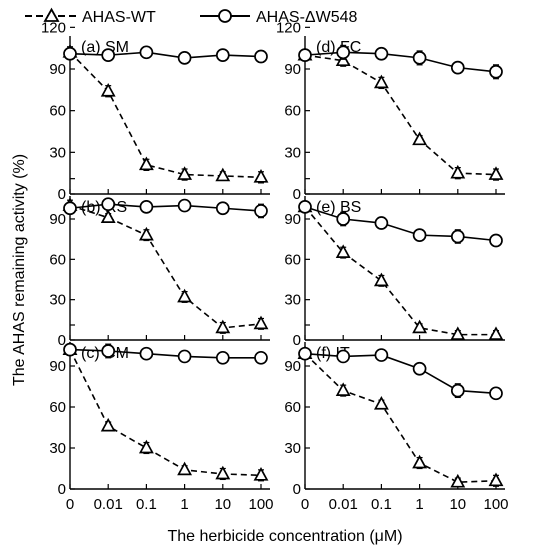 This screenshot has height=550, width=550. I want to click on chart-legend: AHAS-WT AHAS-ΔW548, so click(191, 16).